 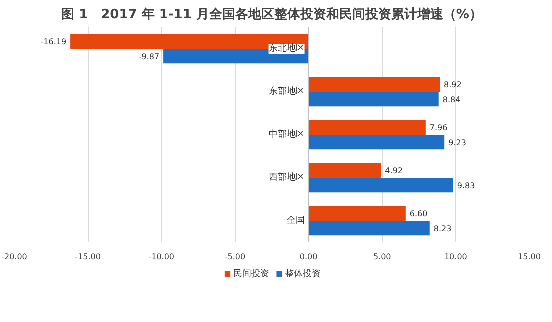 What do you see at coordinates (453, 85) in the screenshot?
I see `data-label: 8.92` at bounding box center [453, 85].